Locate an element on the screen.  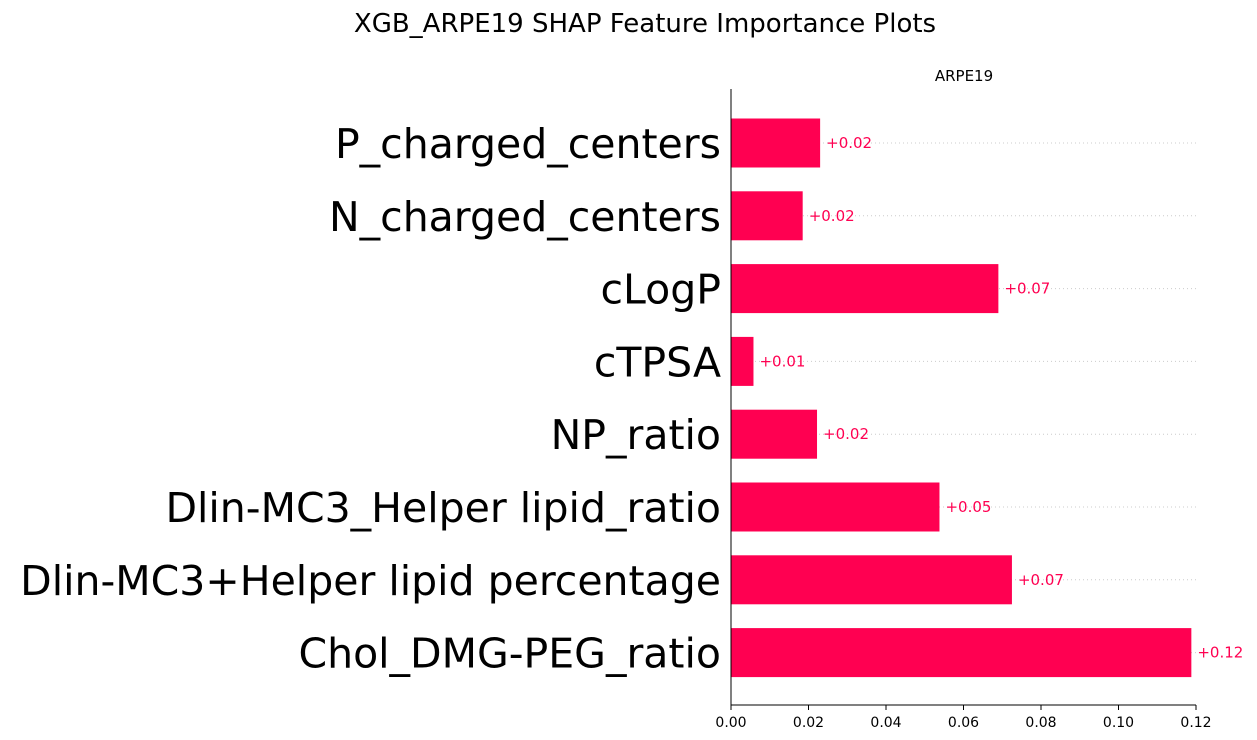
value-label: +0.01 is located at coordinates (782, 361).